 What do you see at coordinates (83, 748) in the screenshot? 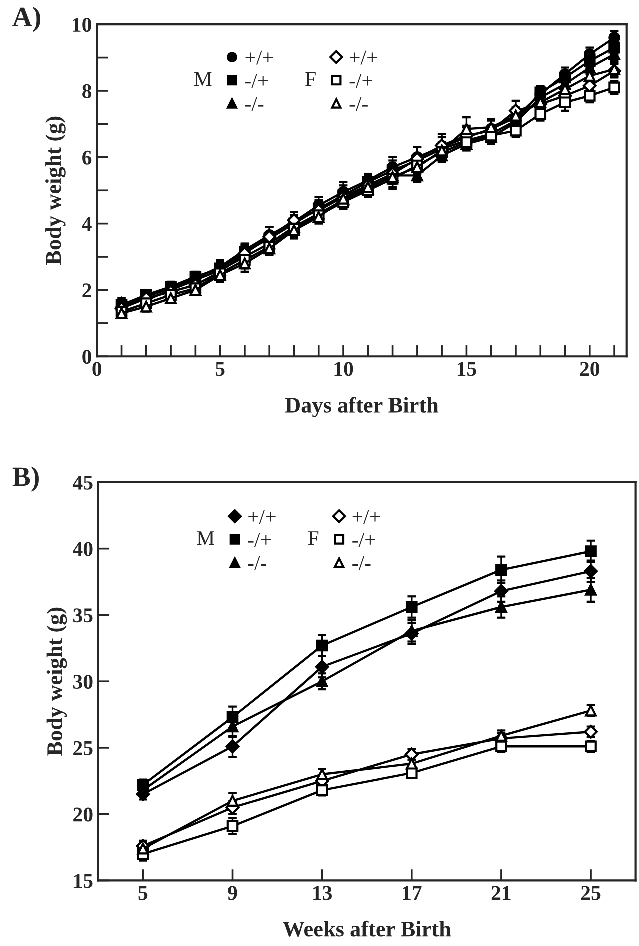
I see `y-tick-label: 25` at bounding box center [83, 748].